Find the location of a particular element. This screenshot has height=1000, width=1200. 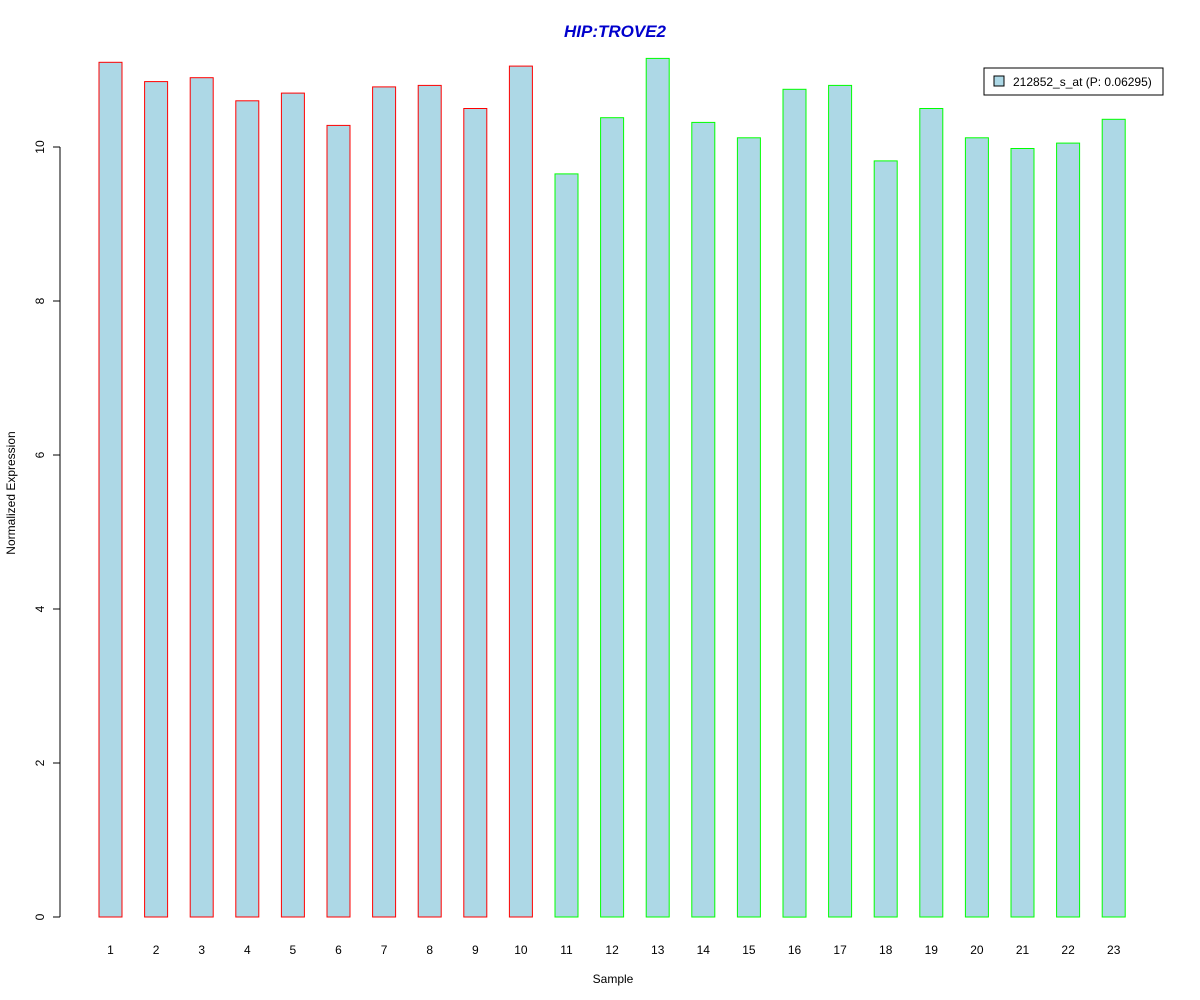

x-tick-label: 12 is located at coordinates (612, 950).